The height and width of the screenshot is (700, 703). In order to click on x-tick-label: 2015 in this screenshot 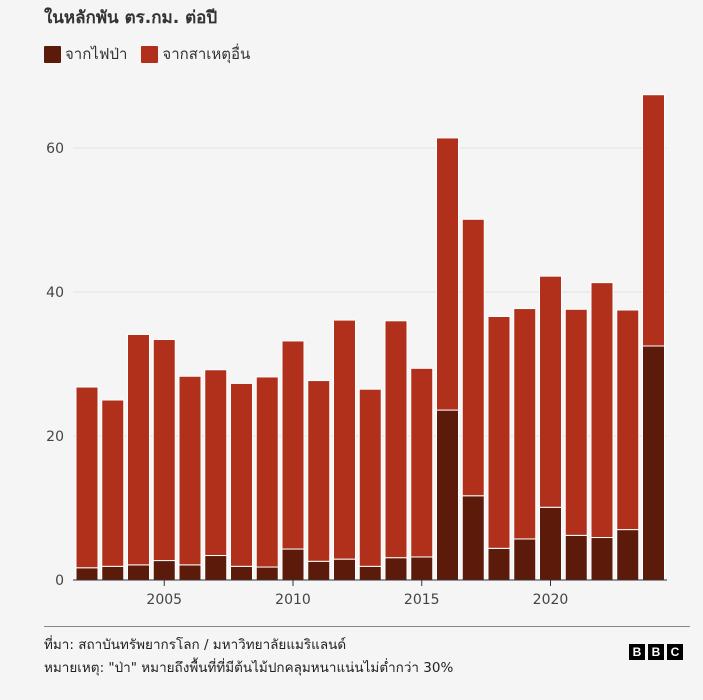, I will do `click(422, 600)`.